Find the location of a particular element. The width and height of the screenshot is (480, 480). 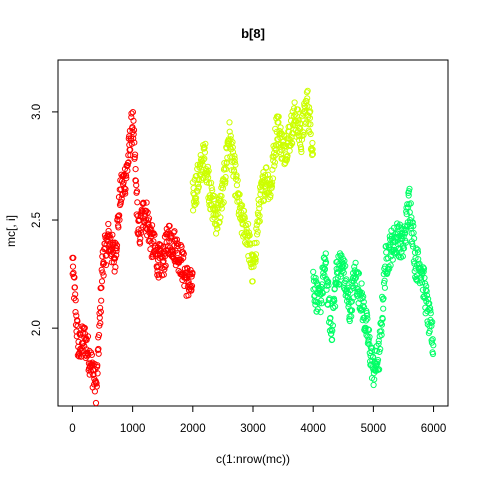

x-tick-label: 4000 is located at coordinates (313, 429).